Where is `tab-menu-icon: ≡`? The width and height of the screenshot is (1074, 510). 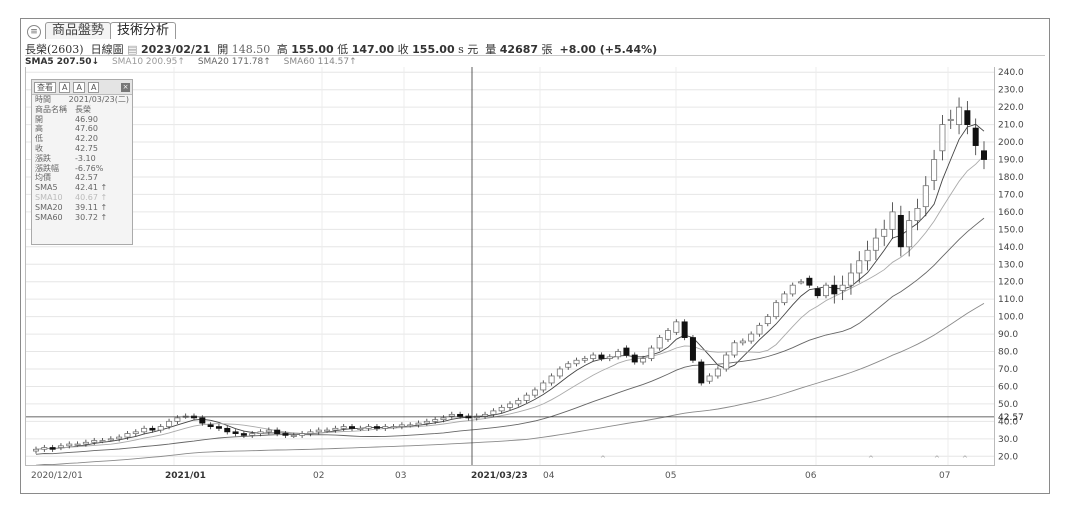
tab-menu-icon: ≡ is located at coordinates (34, 32).